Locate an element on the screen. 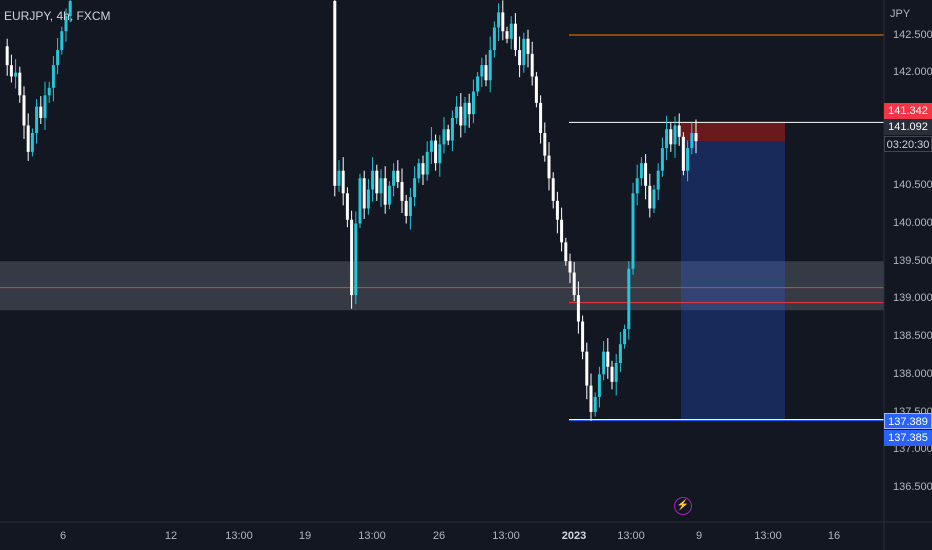  lightning-icon: ⚡ is located at coordinates (683, 506).